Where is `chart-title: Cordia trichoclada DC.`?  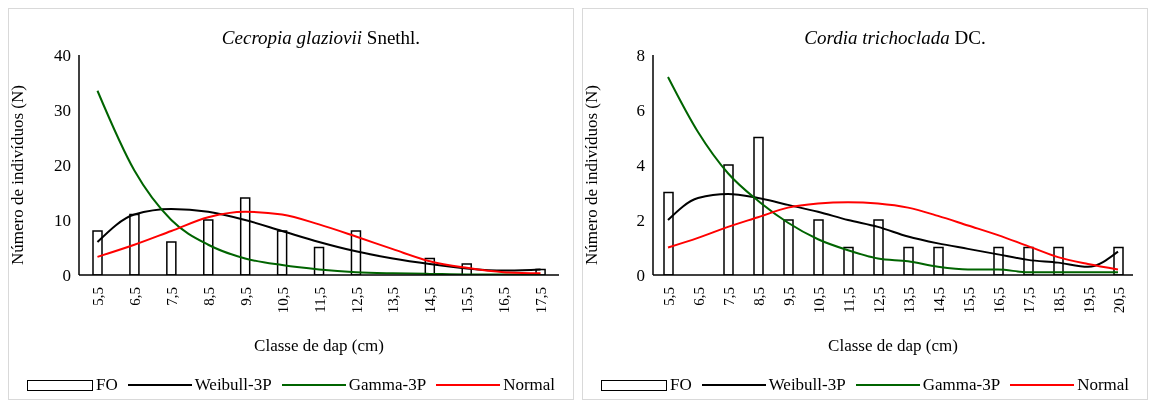 chart-title: Cordia trichoclada DC. is located at coordinates (895, 37).